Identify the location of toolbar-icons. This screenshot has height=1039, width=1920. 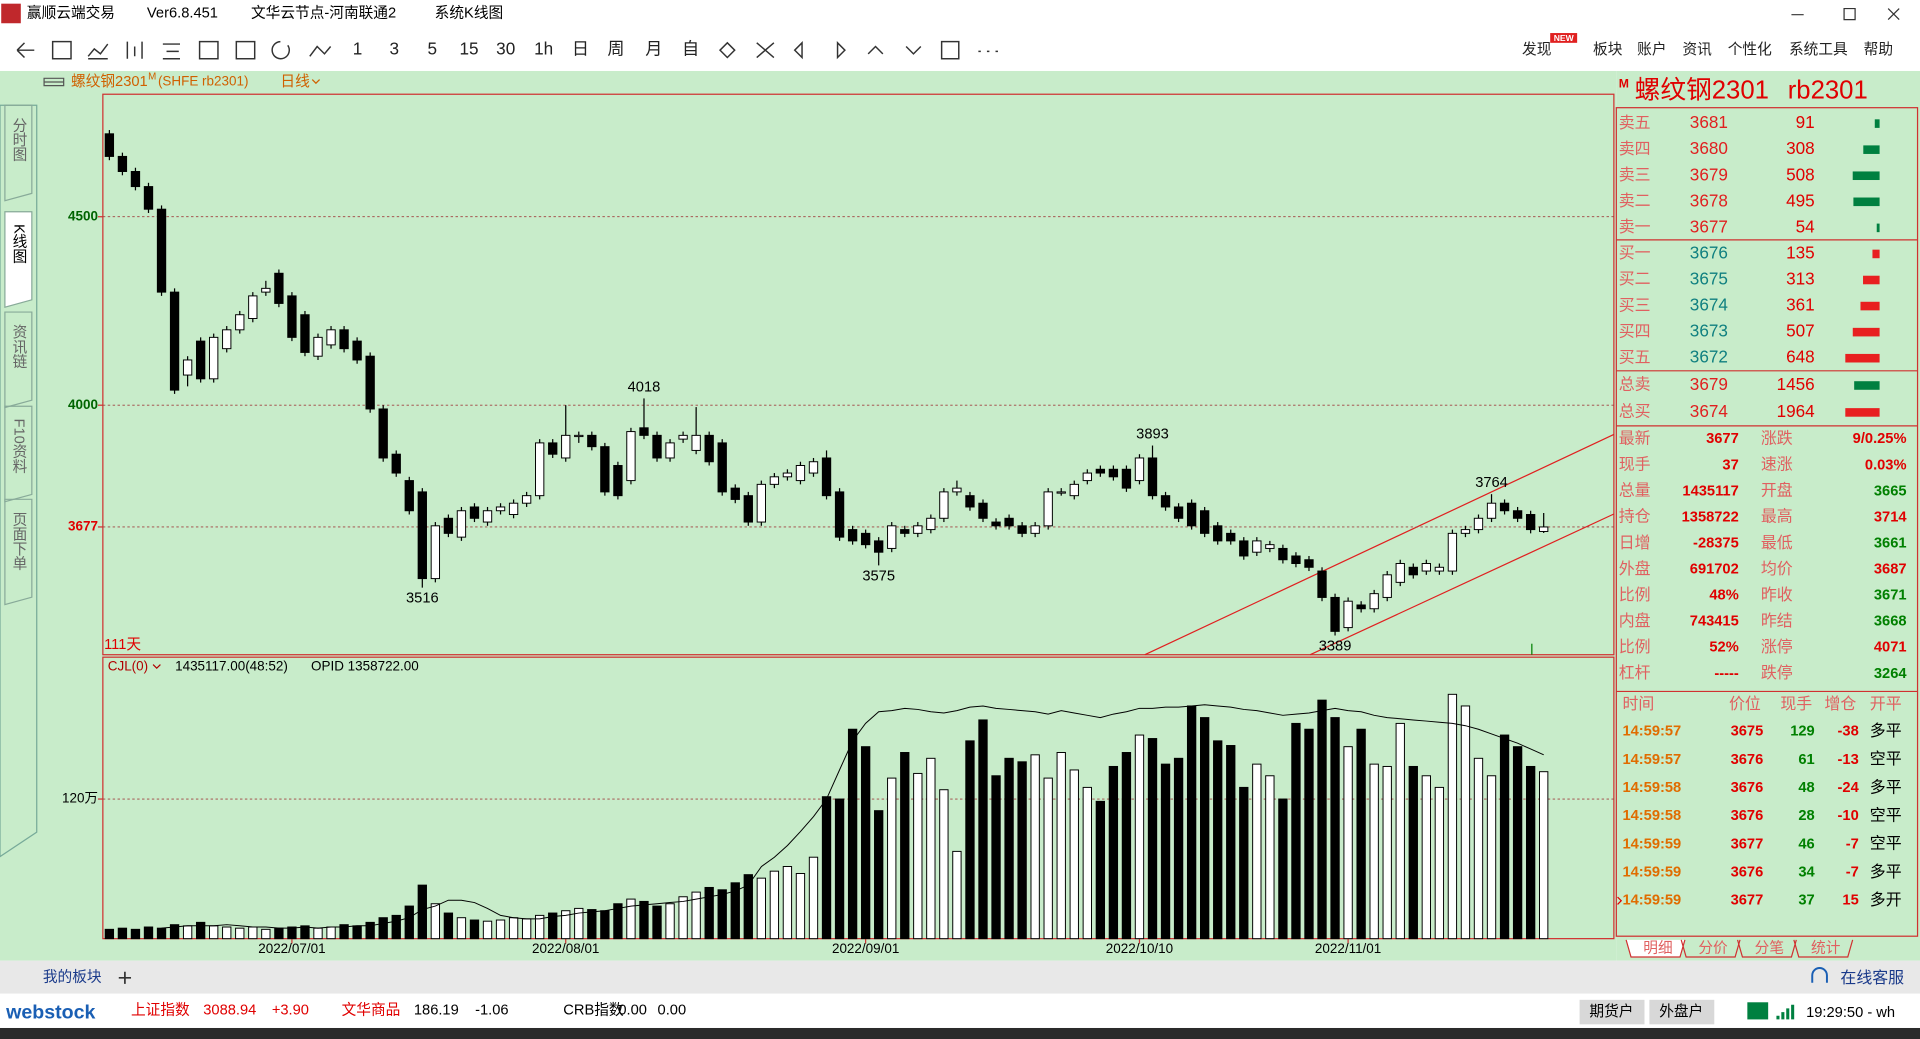
(507, 50).